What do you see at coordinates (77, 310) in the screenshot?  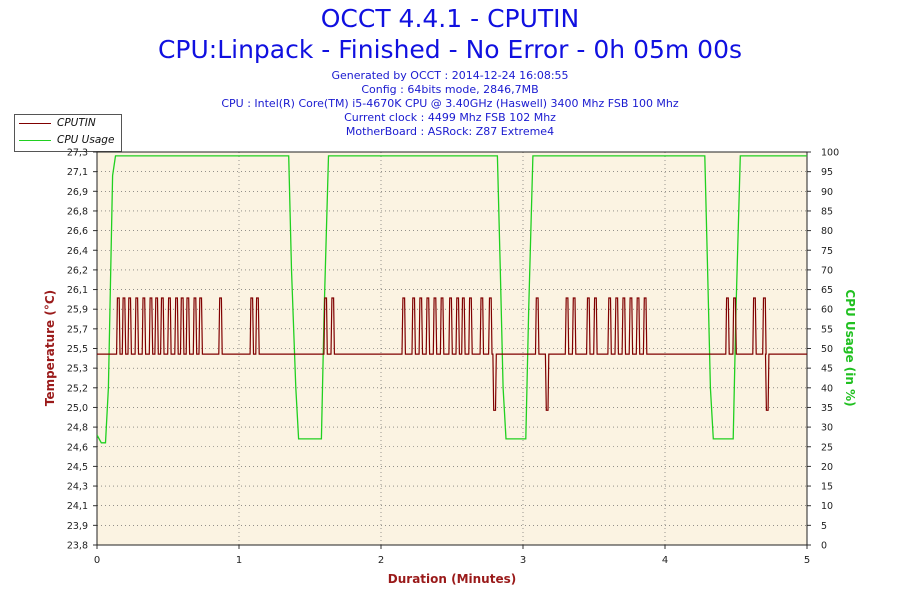 I see `y-tick-label: 25,9` at bounding box center [77, 310].